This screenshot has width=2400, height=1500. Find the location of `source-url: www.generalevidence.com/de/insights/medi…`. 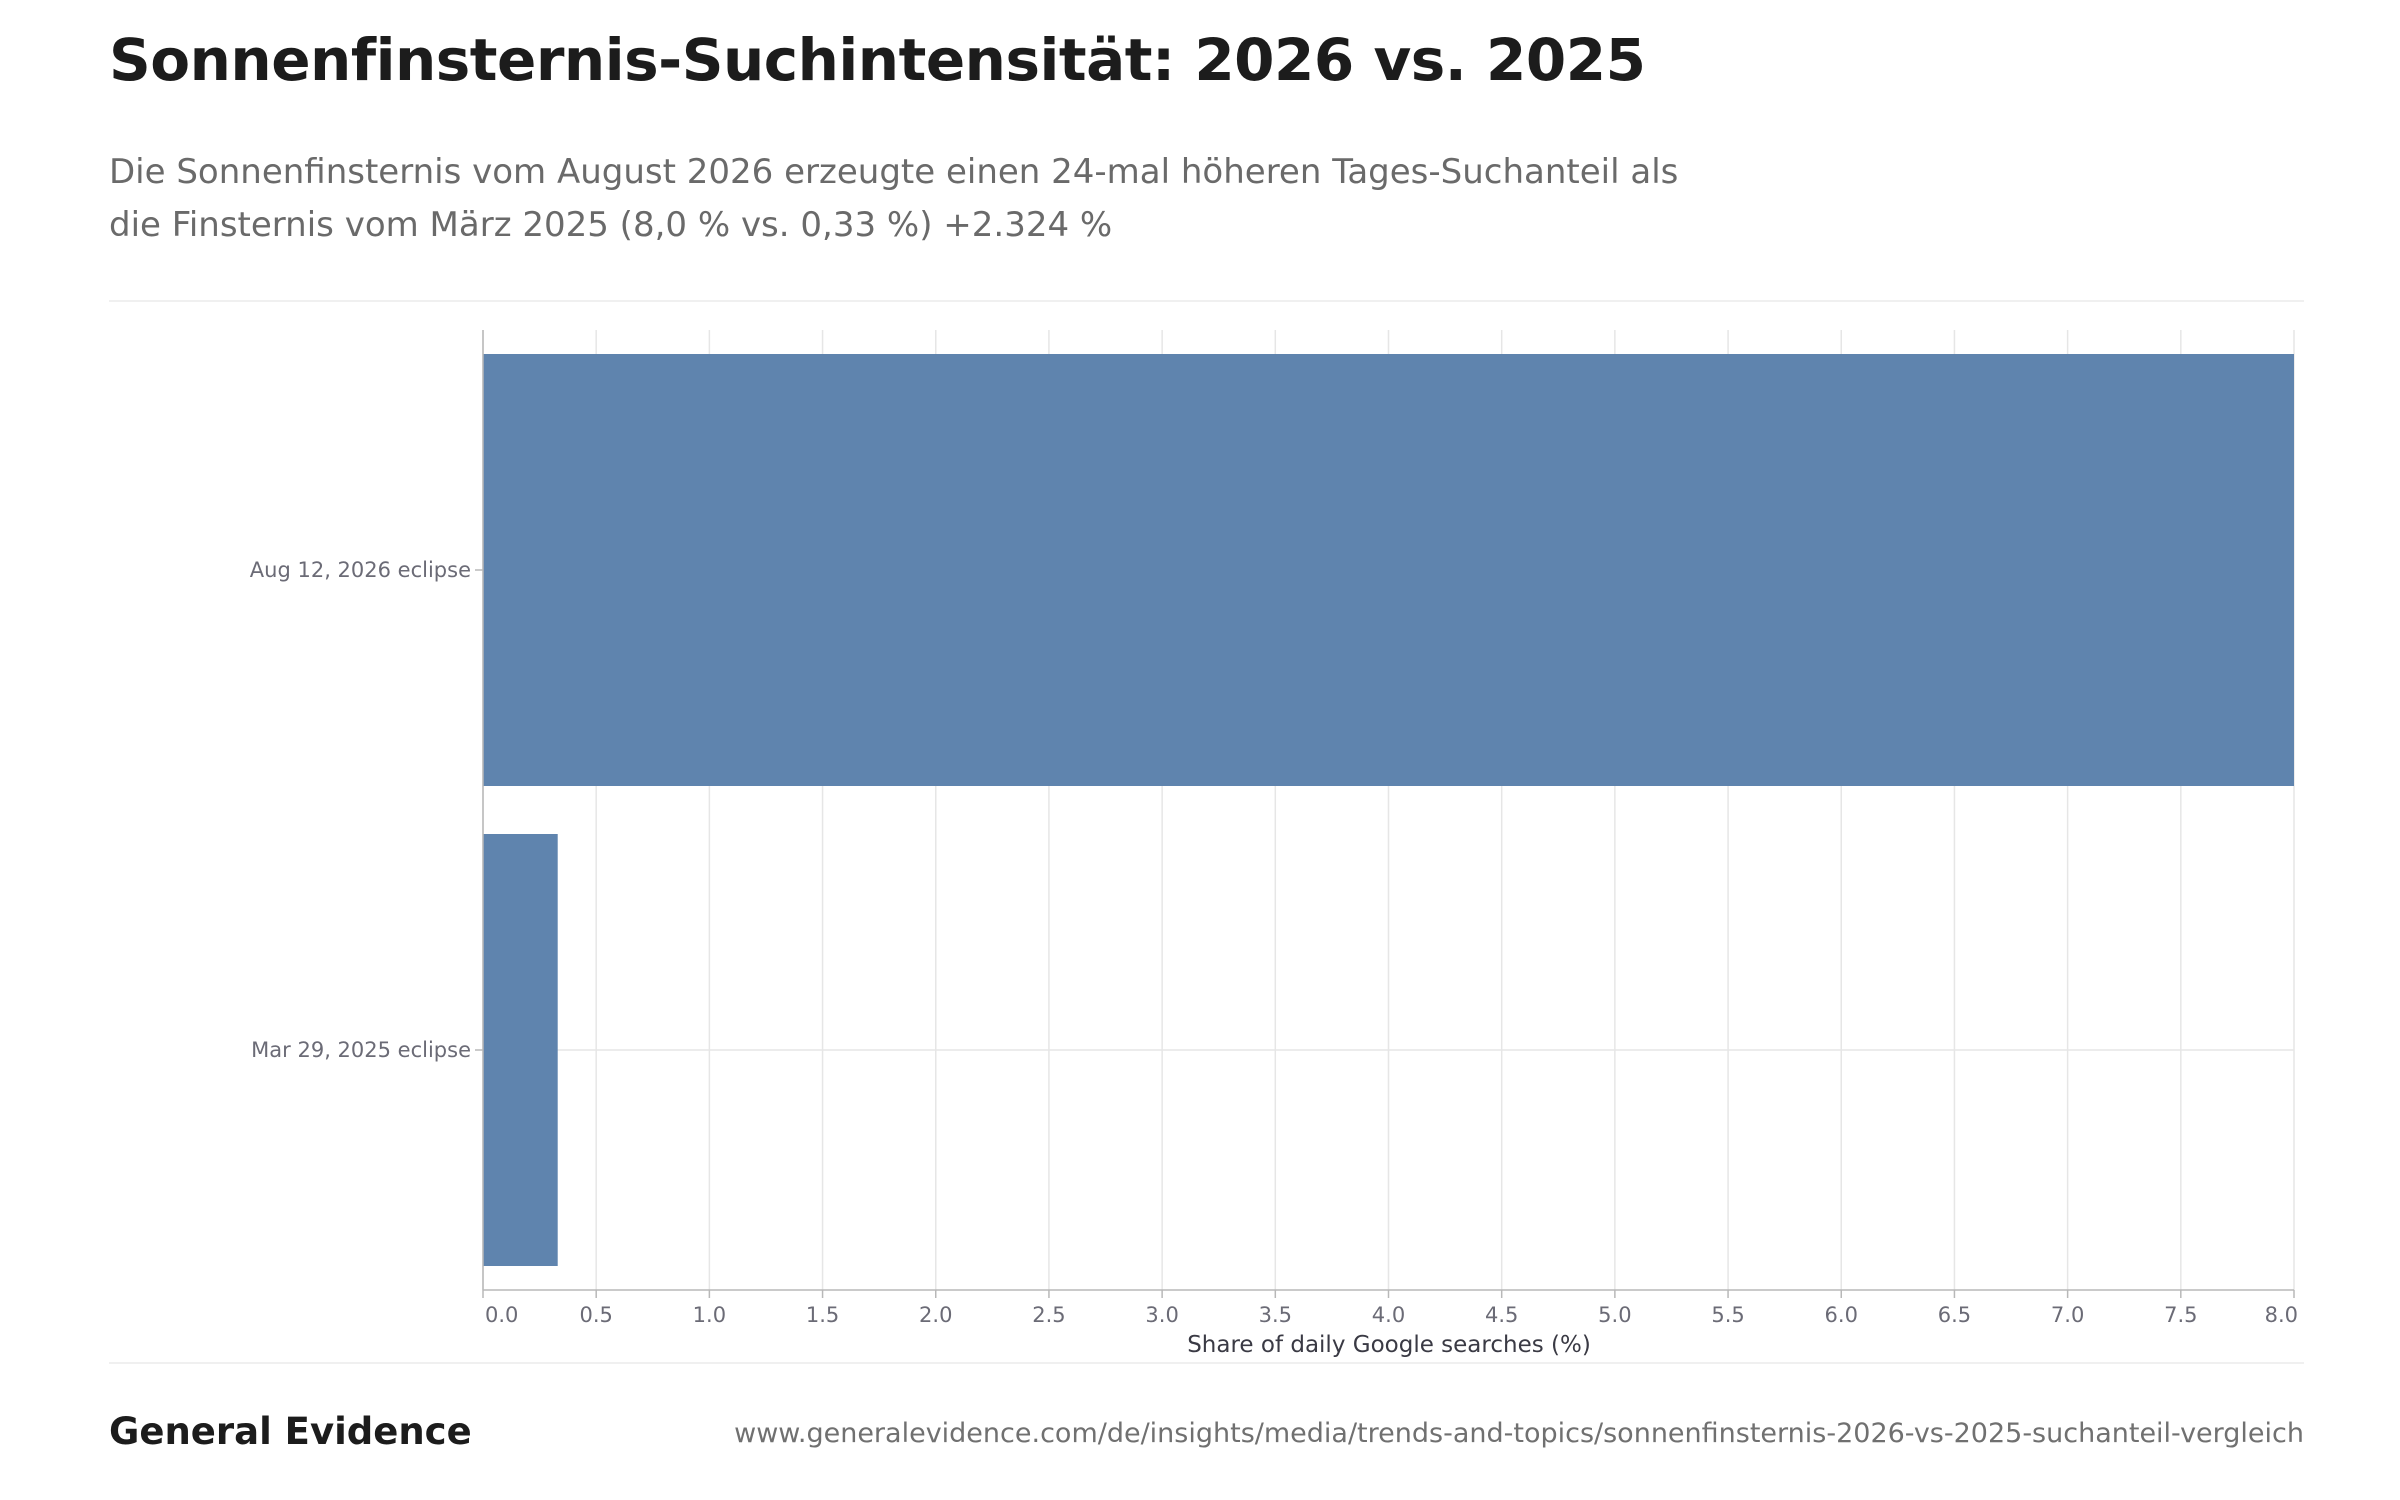

source-url: www.generalevidence.com/de/insights/medi… is located at coordinates (1519, 1433).